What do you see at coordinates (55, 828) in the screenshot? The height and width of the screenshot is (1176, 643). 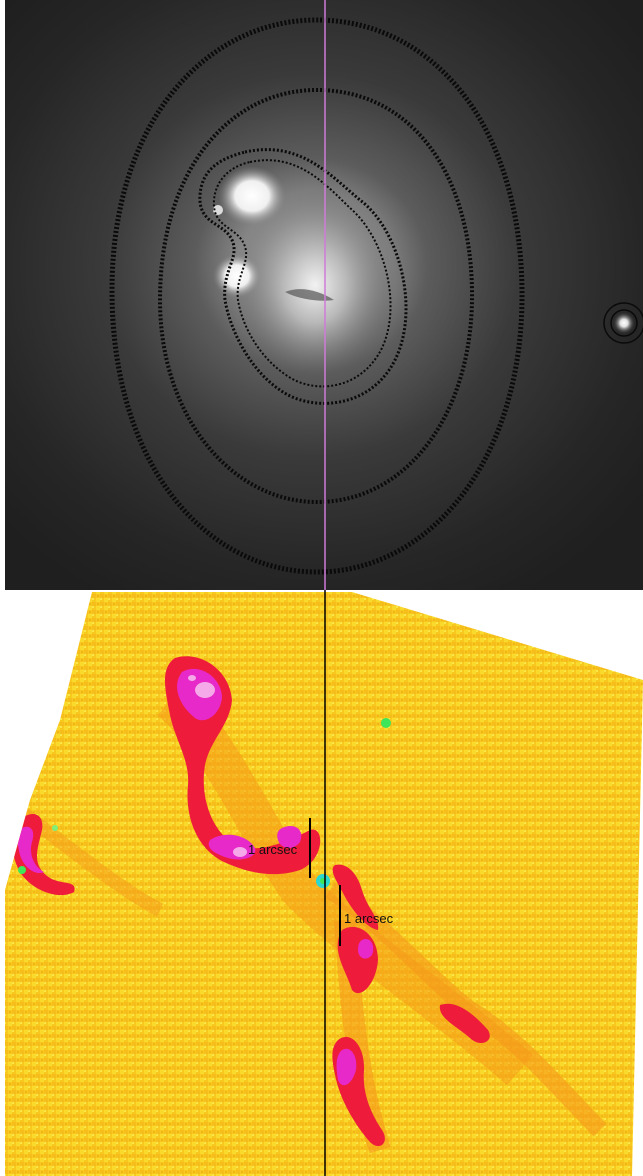 I see `green-source-small` at bounding box center [55, 828].